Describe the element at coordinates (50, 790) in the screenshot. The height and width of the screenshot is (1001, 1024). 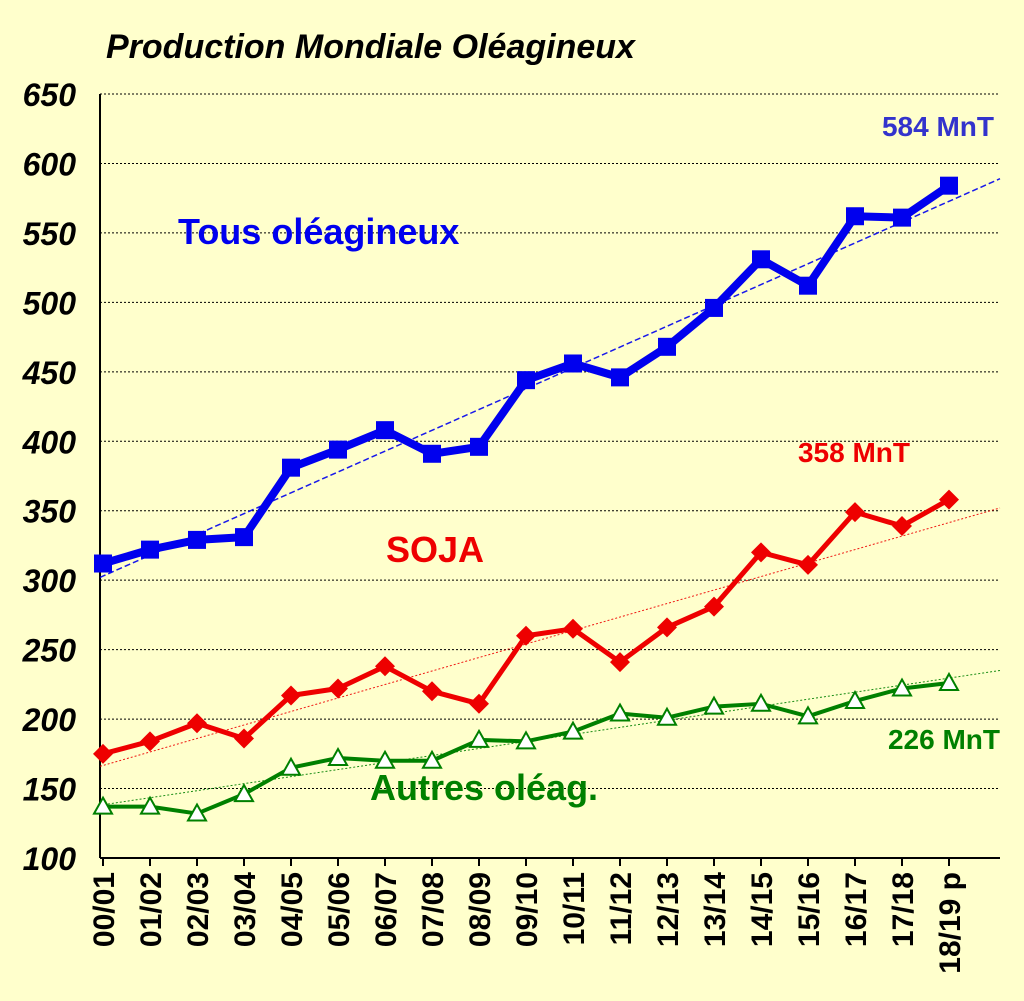
I see `y-tick-label: 150` at that location.